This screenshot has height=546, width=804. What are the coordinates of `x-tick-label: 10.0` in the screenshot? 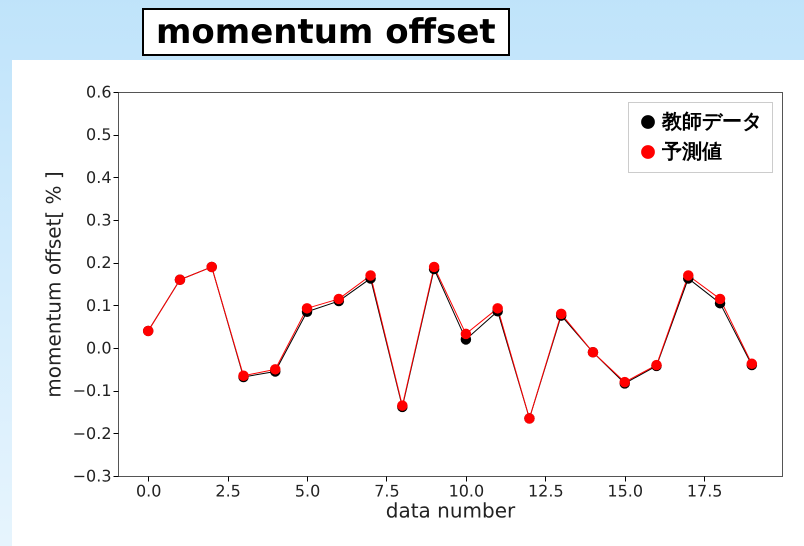 It's located at (466, 491).